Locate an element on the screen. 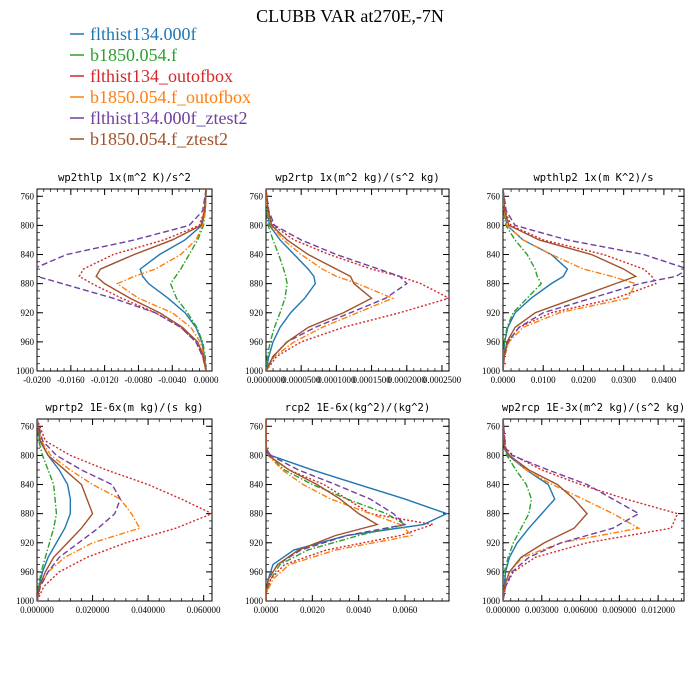 This screenshot has height=700, width=700. x-tick-label: -0.0080 is located at coordinates (139, 380).